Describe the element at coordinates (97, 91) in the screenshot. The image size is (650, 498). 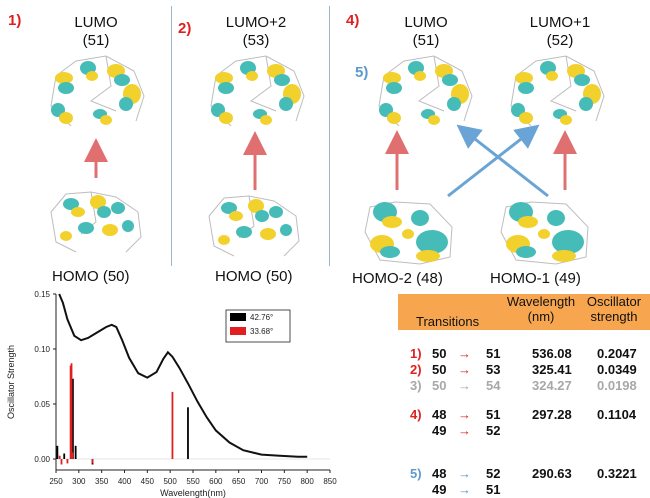
I see `panel-1-lumo-orbital` at that location.